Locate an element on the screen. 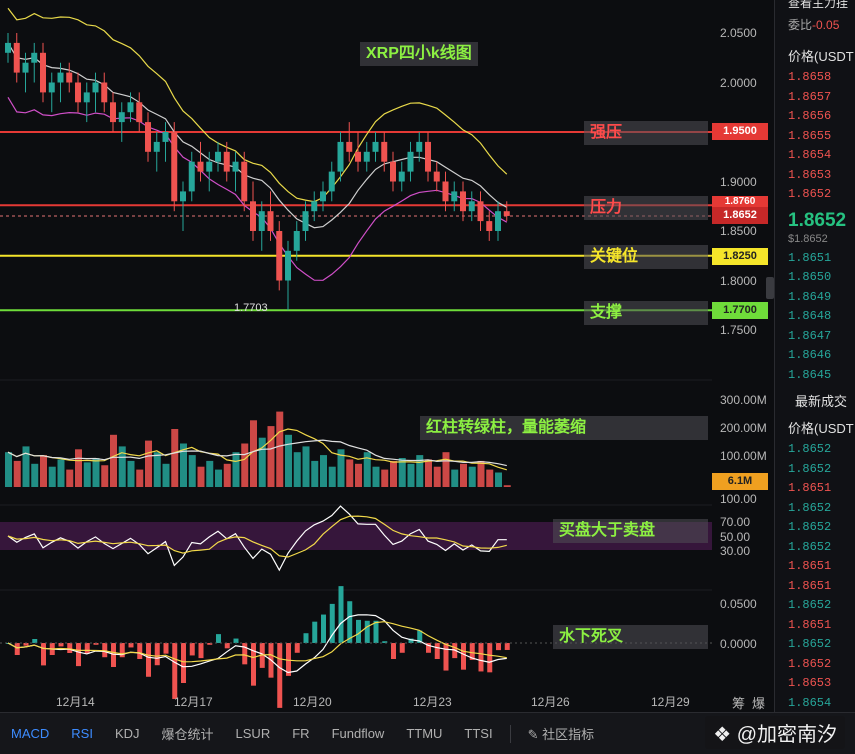 This screenshot has width=855, height=754. rsi-tick-top: 100.00 is located at coordinates (738, 499).